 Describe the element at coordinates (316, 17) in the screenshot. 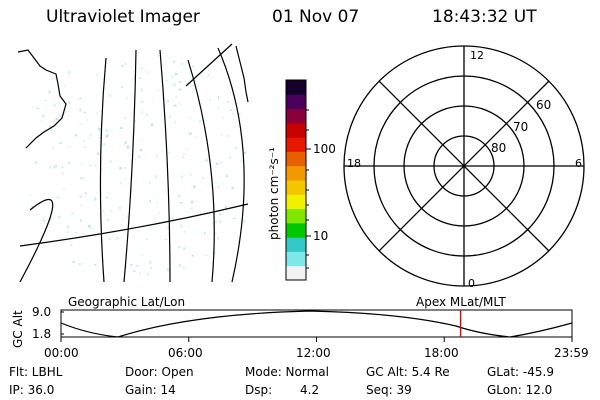

I see `date-label: 01 Nov 07` at that location.